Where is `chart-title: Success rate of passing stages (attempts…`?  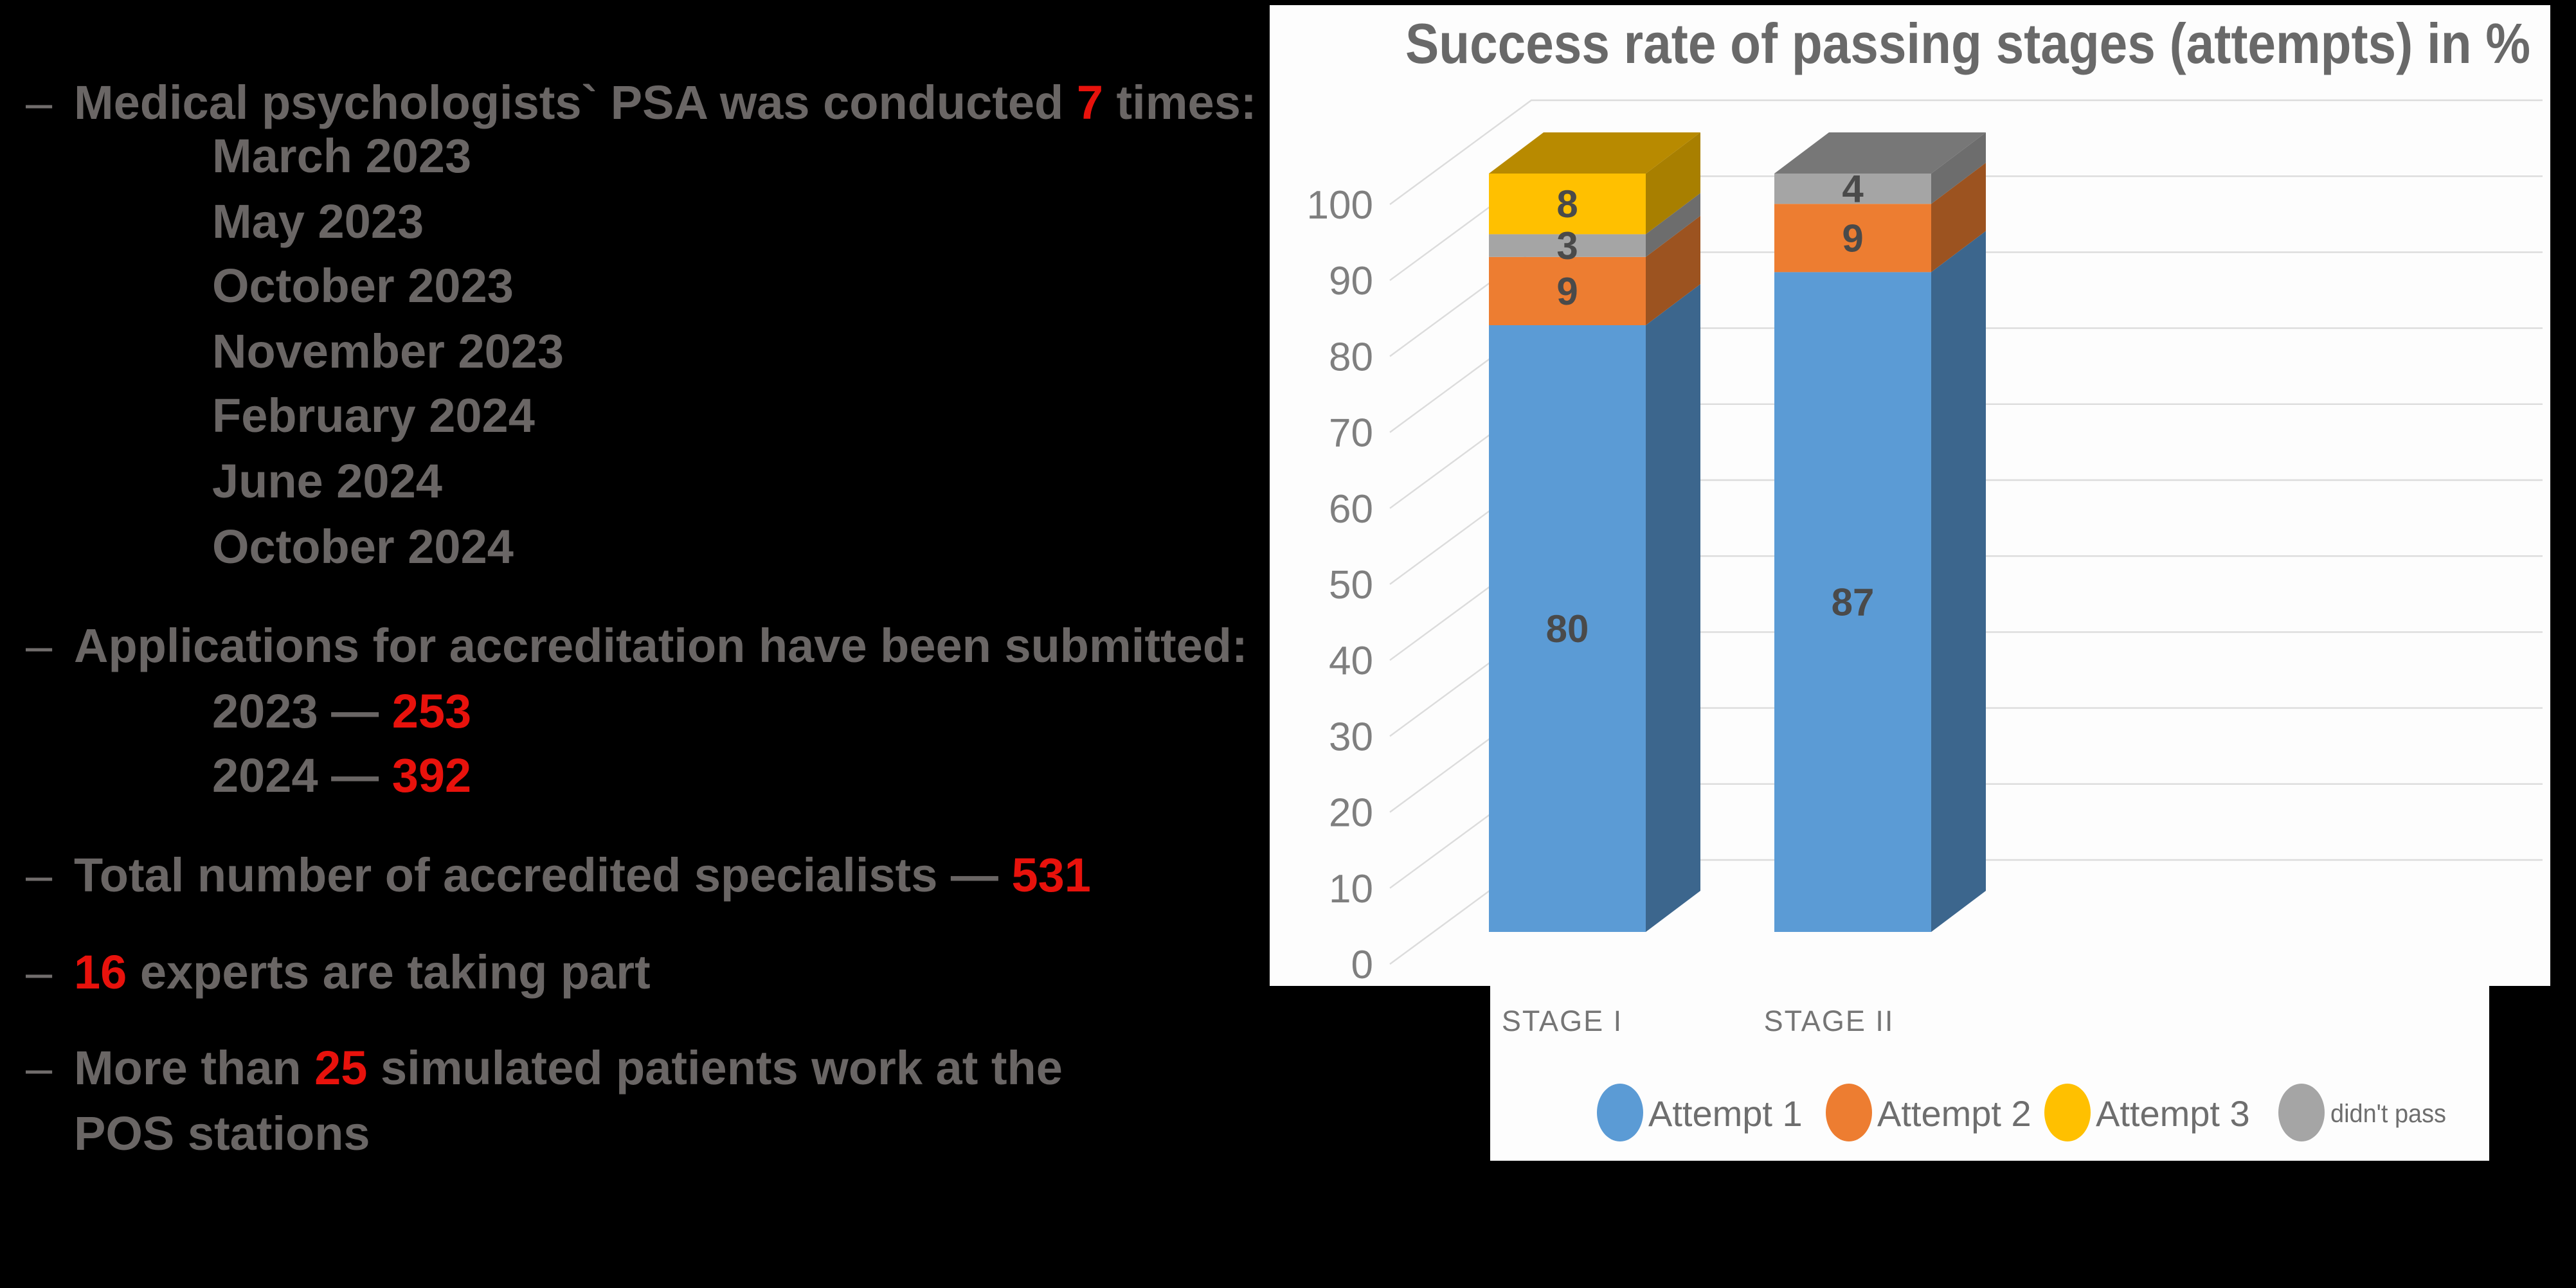 chart-title: Success rate of passing stages (attempts… is located at coordinates (1967, 43).